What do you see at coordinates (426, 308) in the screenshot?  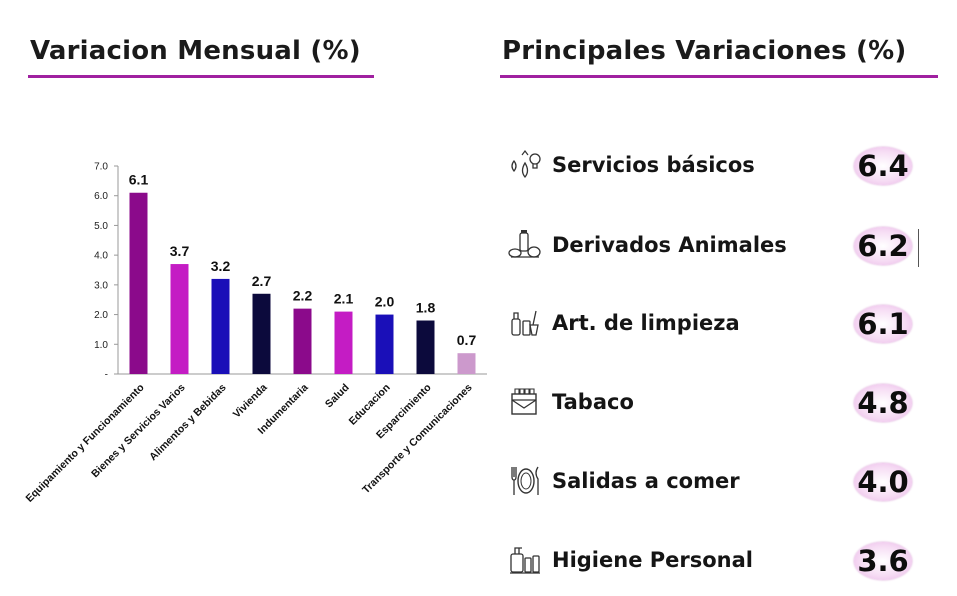 I see `data-label: 1.8` at bounding box center [426, 308].